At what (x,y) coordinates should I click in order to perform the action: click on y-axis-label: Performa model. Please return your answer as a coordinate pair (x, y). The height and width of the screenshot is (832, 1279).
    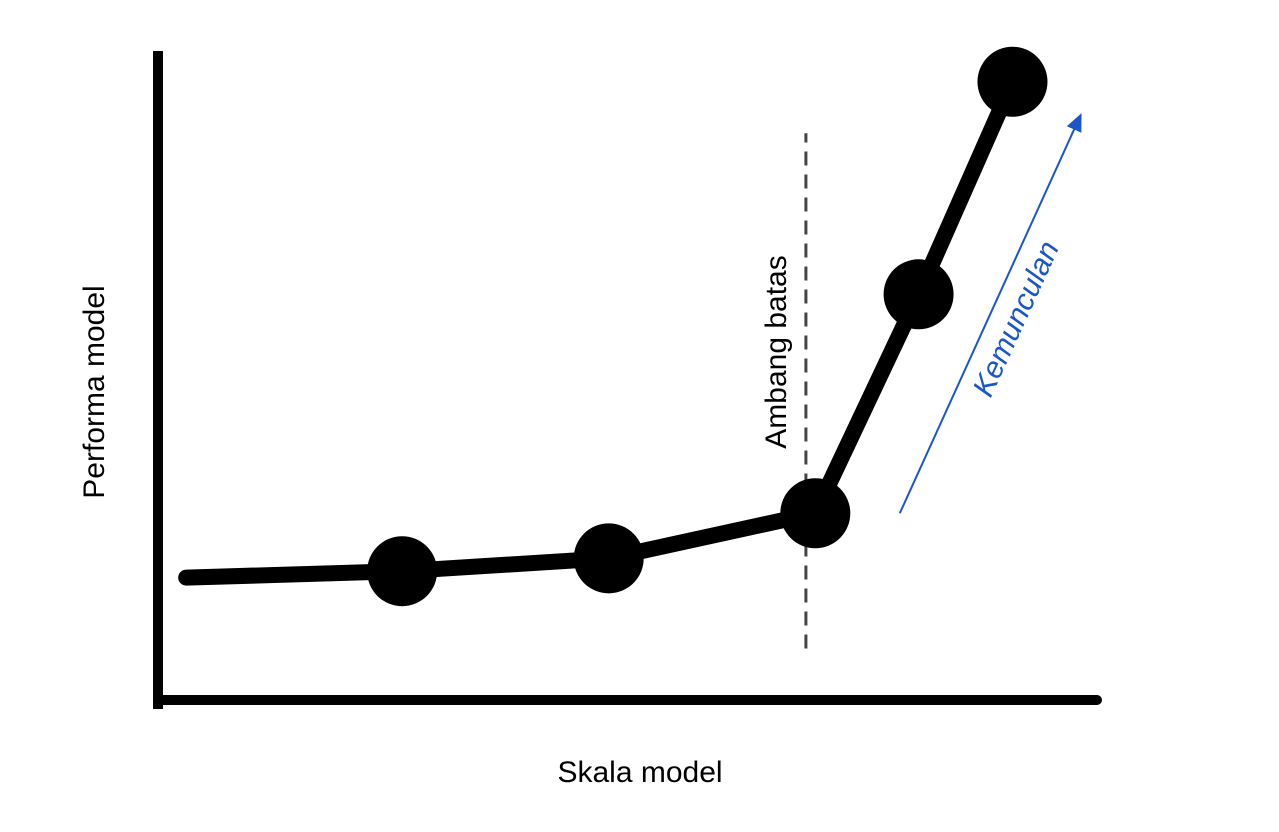
    Looking at the image, I should click on (94, 391).